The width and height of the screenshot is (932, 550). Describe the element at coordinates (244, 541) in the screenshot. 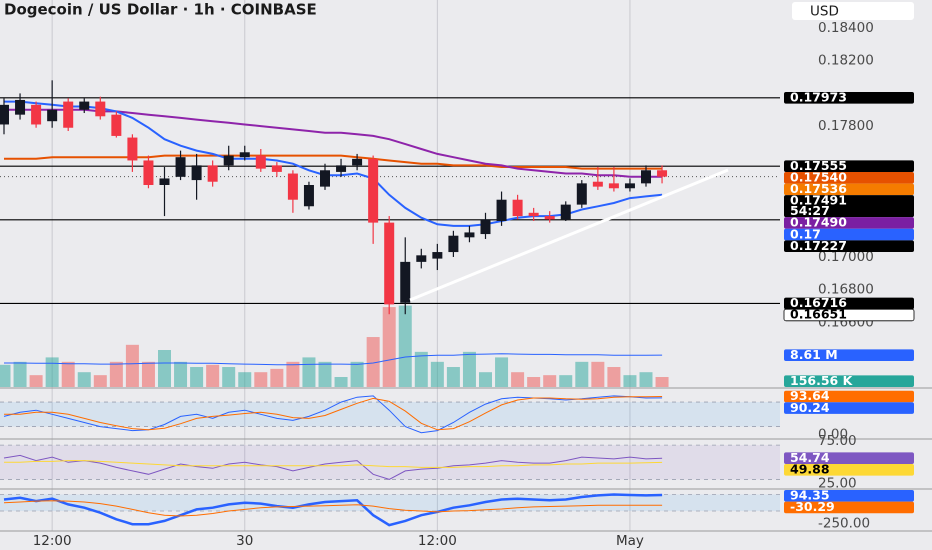

I see `x-tick-label: 30` at that location.